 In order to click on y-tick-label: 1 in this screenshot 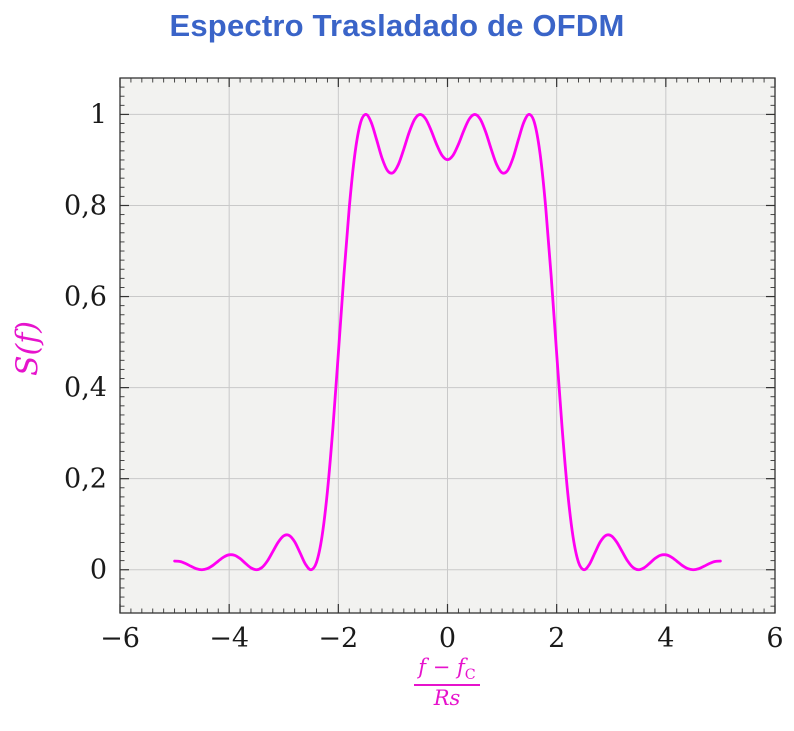, I will do `click(98, 114)`.